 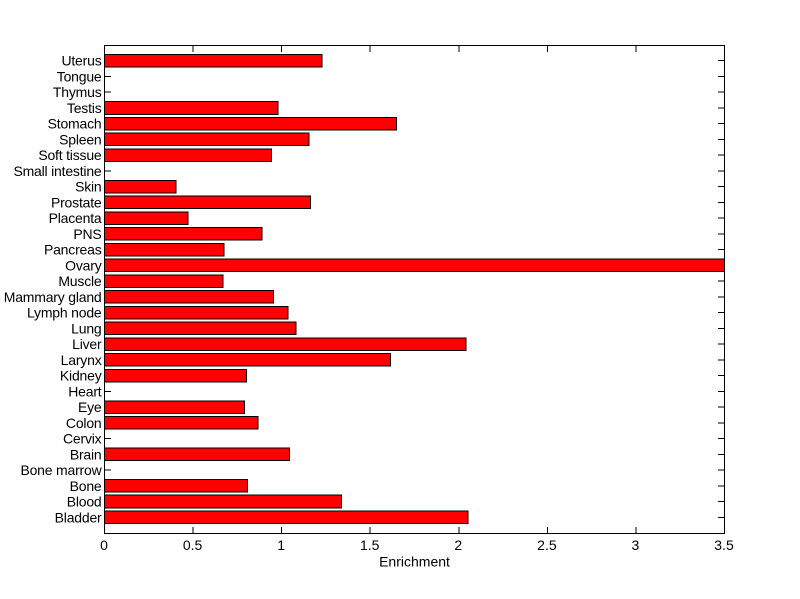 What do you see at coordinates (636, 545) in the screenshot?
I see `svg-text: 3` at bounding box center [636, 545].